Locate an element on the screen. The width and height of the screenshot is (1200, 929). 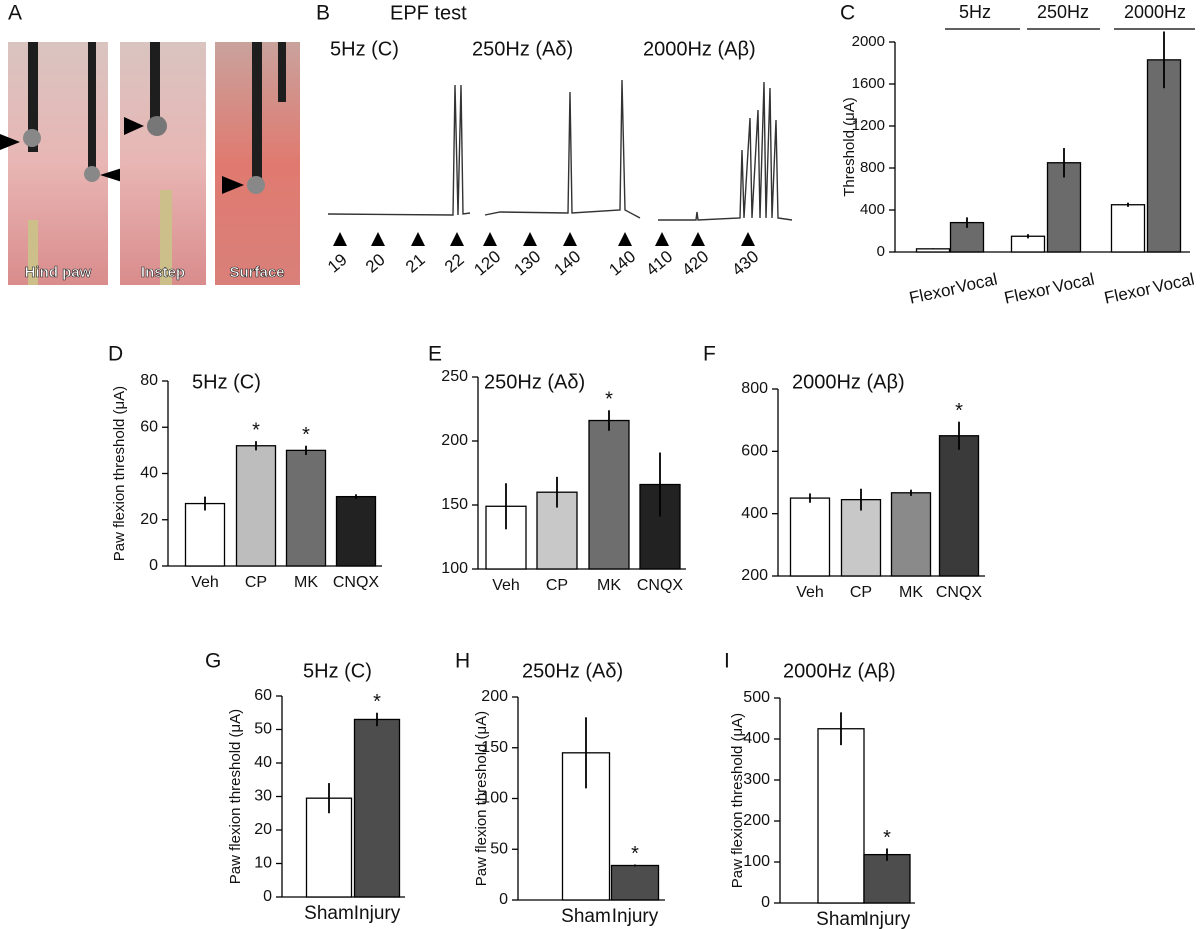
stimulus-label: 22 is located at coordinates (454, 263).